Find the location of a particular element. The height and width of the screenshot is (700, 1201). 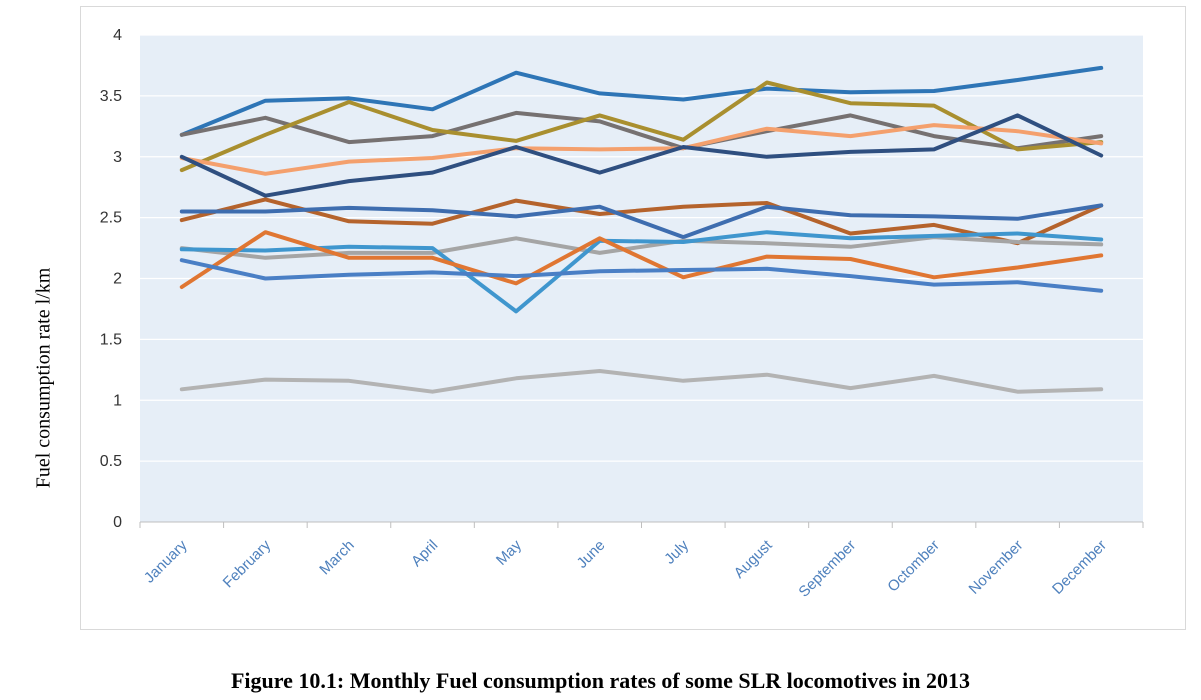

y-tick-label: 1.5 is located at coordinates (111, 339).